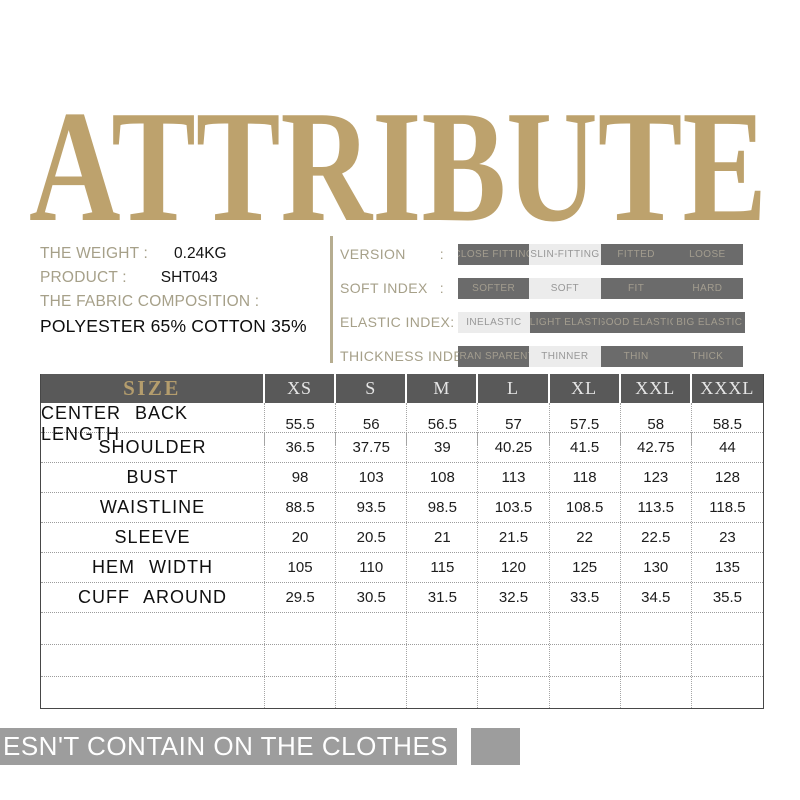 The image size is (800, 800). I want to click on fabric-value-line: POLYESTER 65% COTTON 35%, so click(185, 327).